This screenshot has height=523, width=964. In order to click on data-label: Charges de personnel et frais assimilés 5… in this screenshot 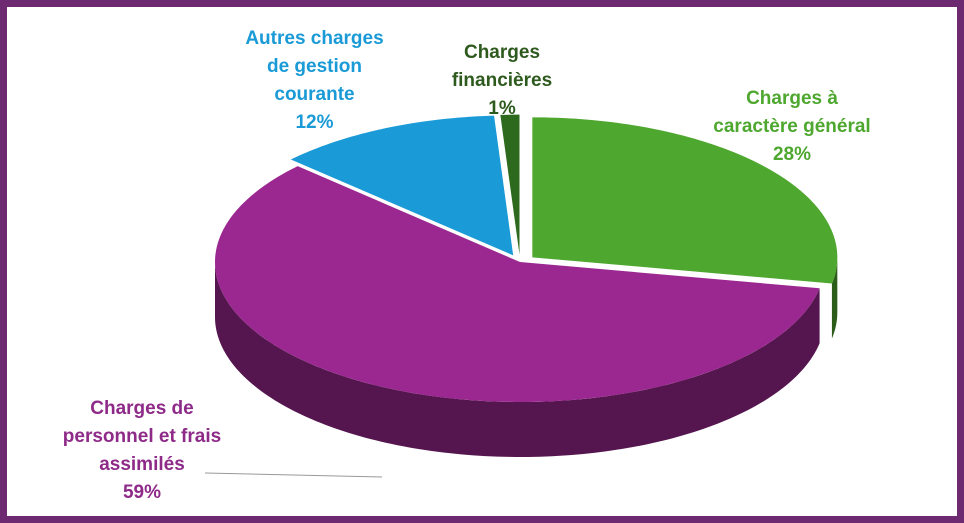, I will do `click(142, 451)`.